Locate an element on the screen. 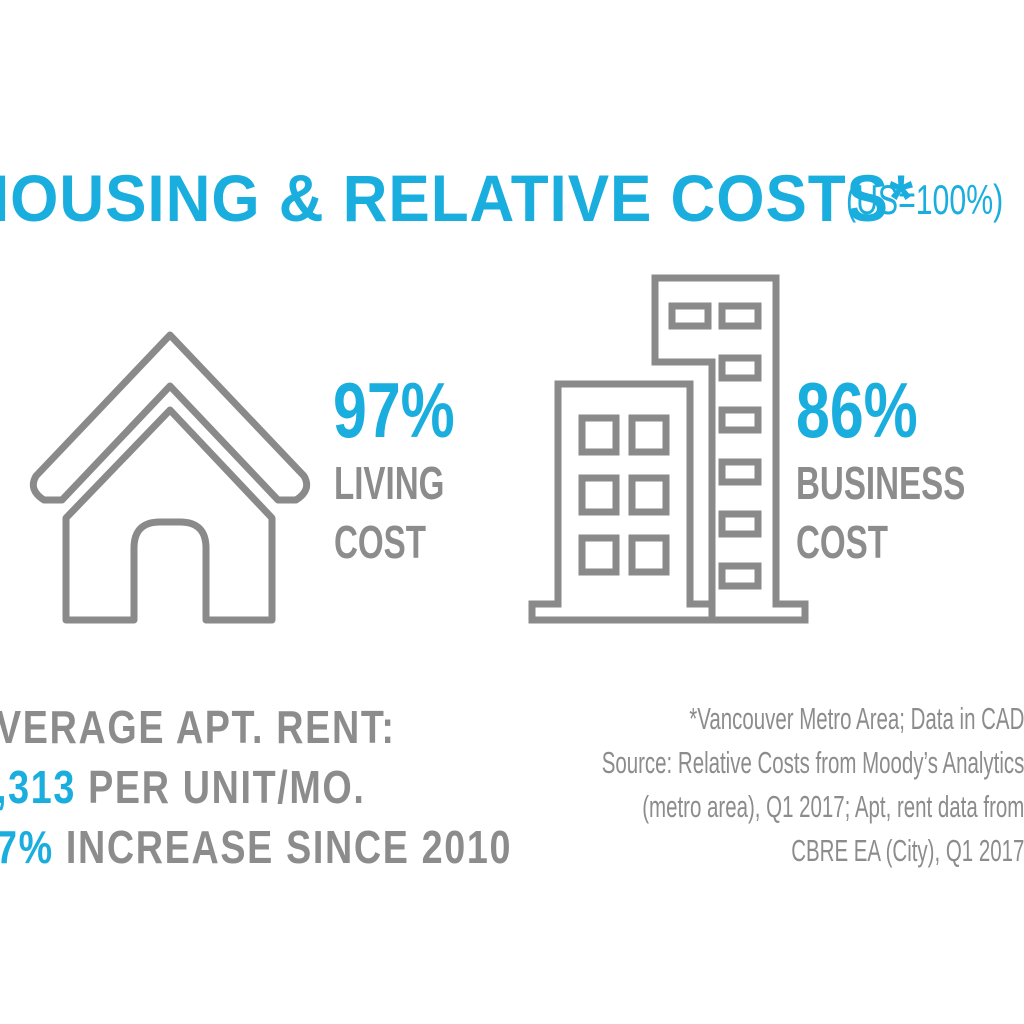  page-subtitle: (US=100%) is located at coordinates (925, 199).